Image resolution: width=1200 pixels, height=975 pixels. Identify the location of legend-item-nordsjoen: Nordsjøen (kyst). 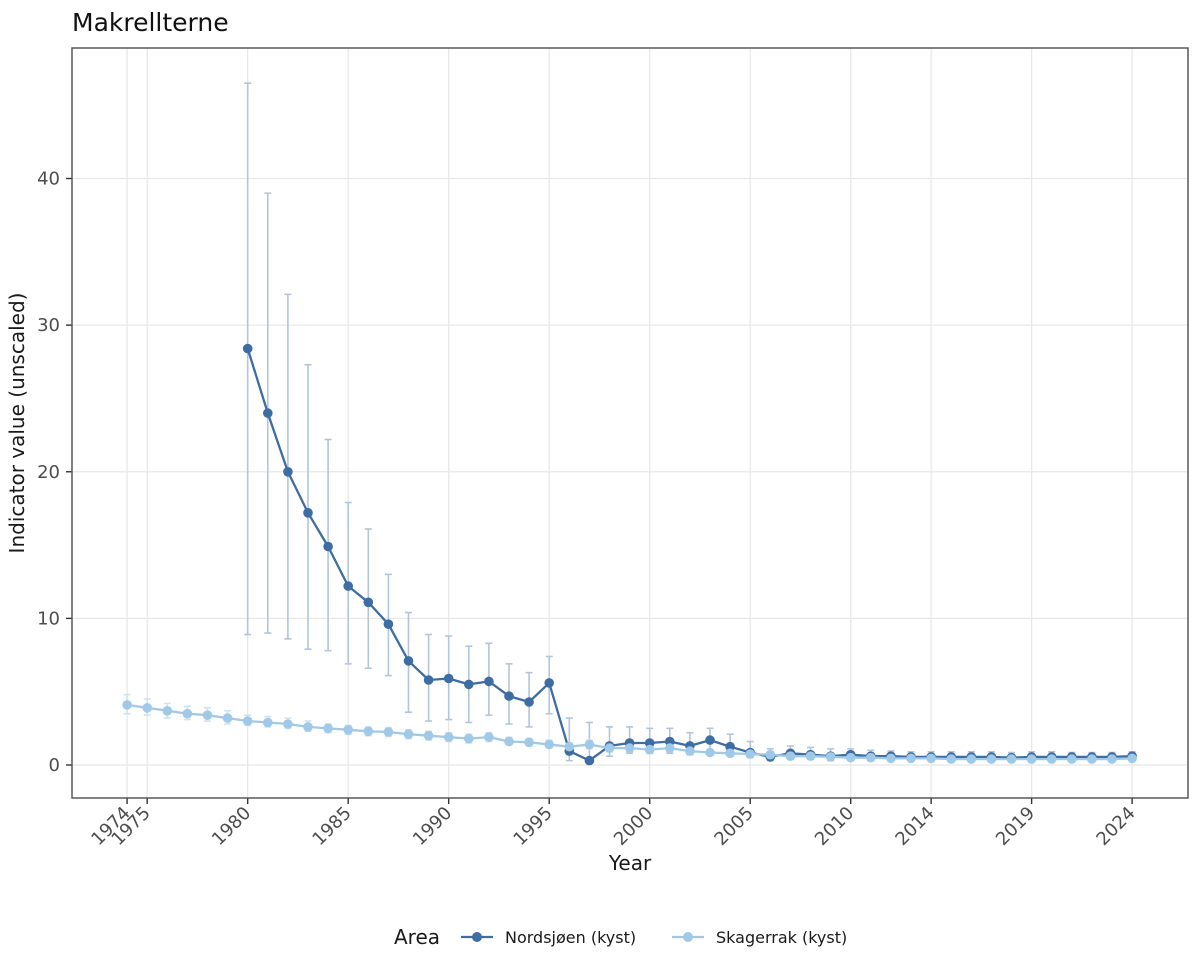
(548, 937).